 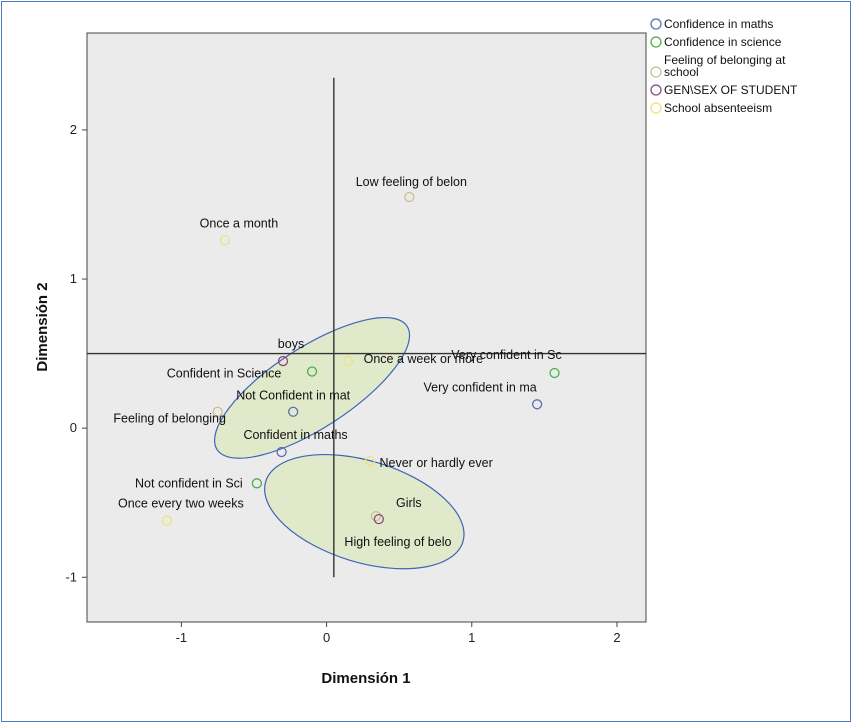 What do you see at coordinates (224, 373) in the screenshot?
I see `point-label: Confident in Science` at bounding box center [224, 373].